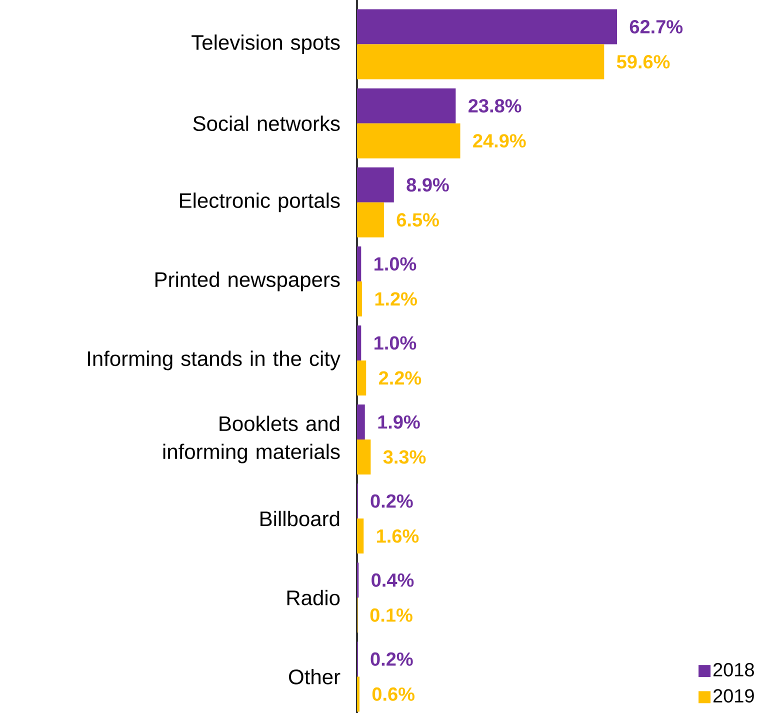 This screenshot has width=760, height=713. I want to click on y-tick-label: Electronic portals, so click(260, 202).